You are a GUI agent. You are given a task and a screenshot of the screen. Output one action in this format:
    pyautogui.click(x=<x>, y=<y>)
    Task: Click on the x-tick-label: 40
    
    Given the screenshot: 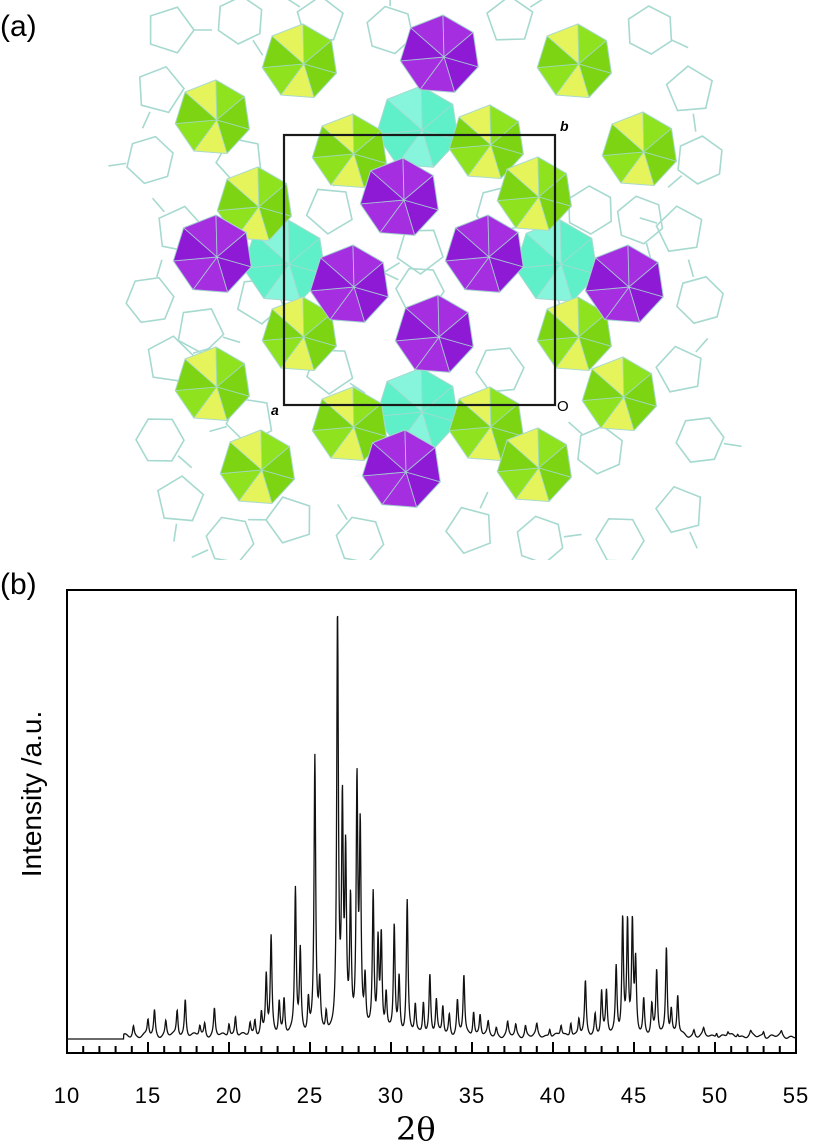 What is the action you would take?
    pyautogui.click(x=553, y=1096)
    